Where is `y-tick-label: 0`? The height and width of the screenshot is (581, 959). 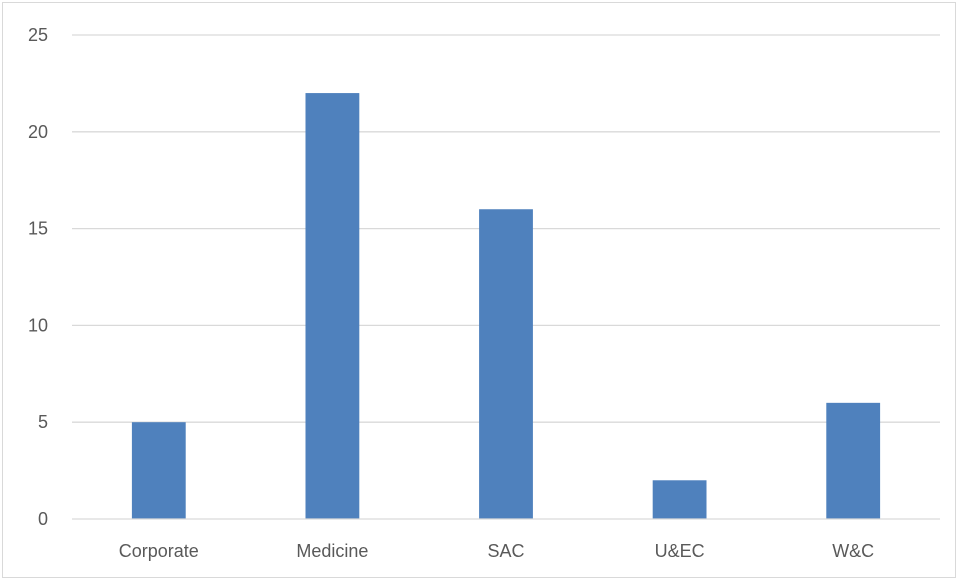 y-tick-label: 0 is located at coordinates (43, 519).